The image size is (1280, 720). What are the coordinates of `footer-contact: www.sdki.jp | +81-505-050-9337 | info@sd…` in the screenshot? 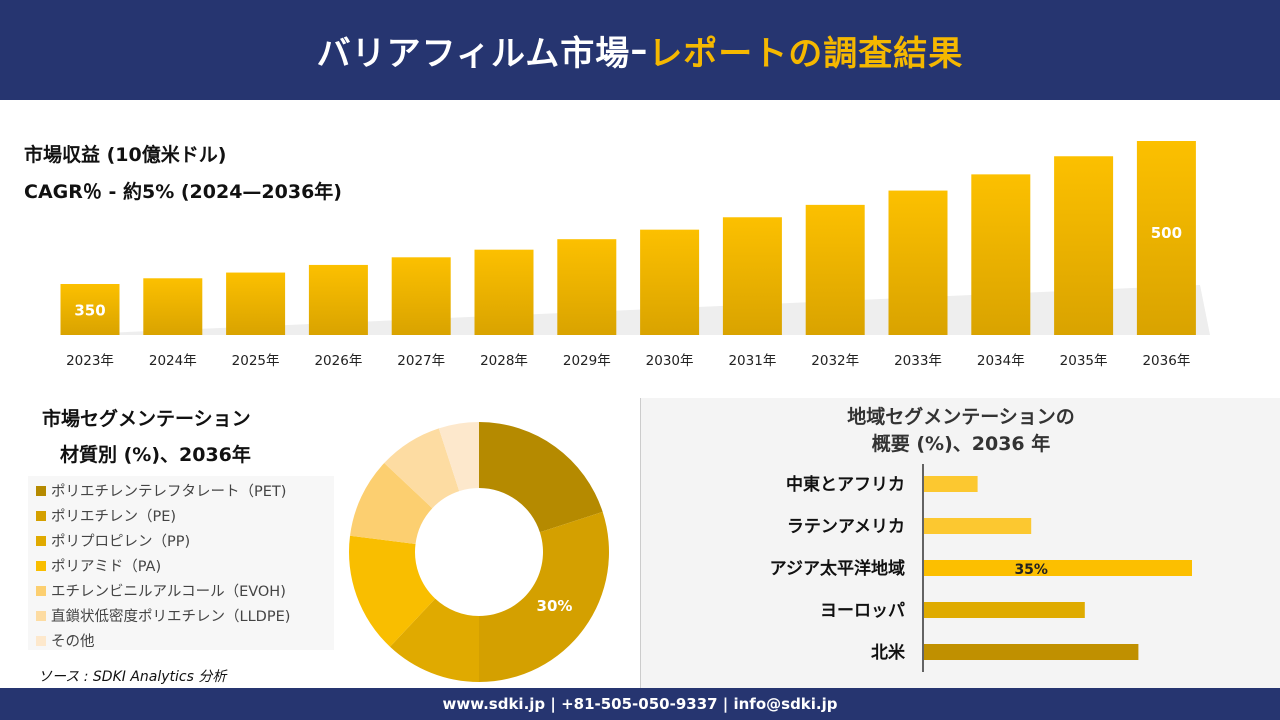 It's located at (640, 704).